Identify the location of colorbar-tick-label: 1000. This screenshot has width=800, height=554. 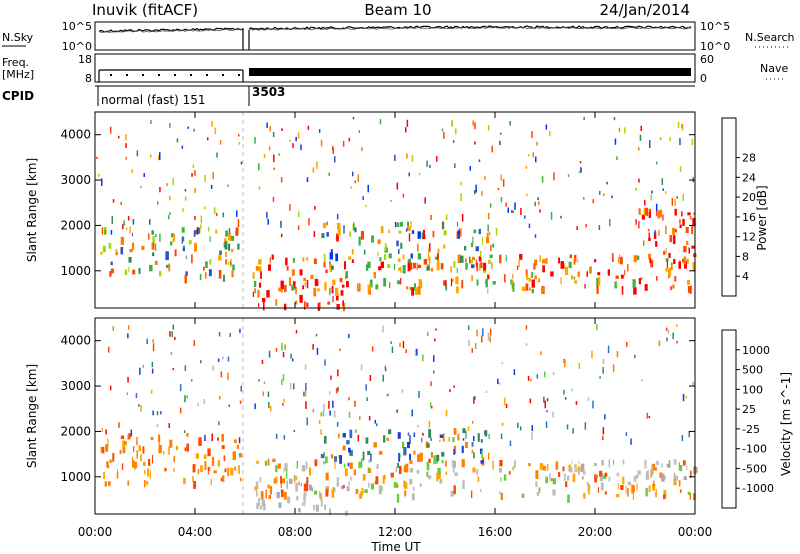
(756, 350).